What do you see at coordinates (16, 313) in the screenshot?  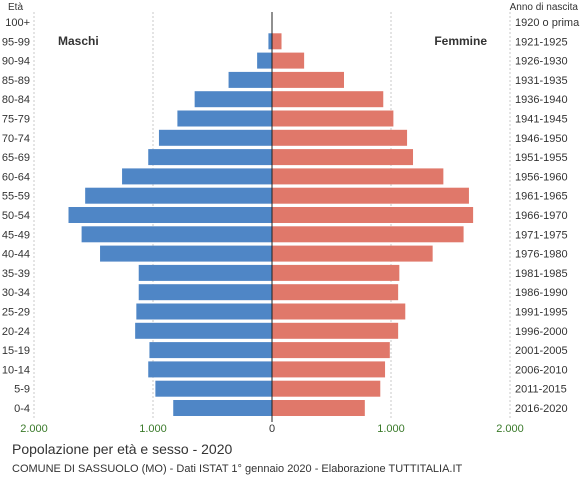 I see `age-tick-label: 25-29` at bounding box center [16, 313].